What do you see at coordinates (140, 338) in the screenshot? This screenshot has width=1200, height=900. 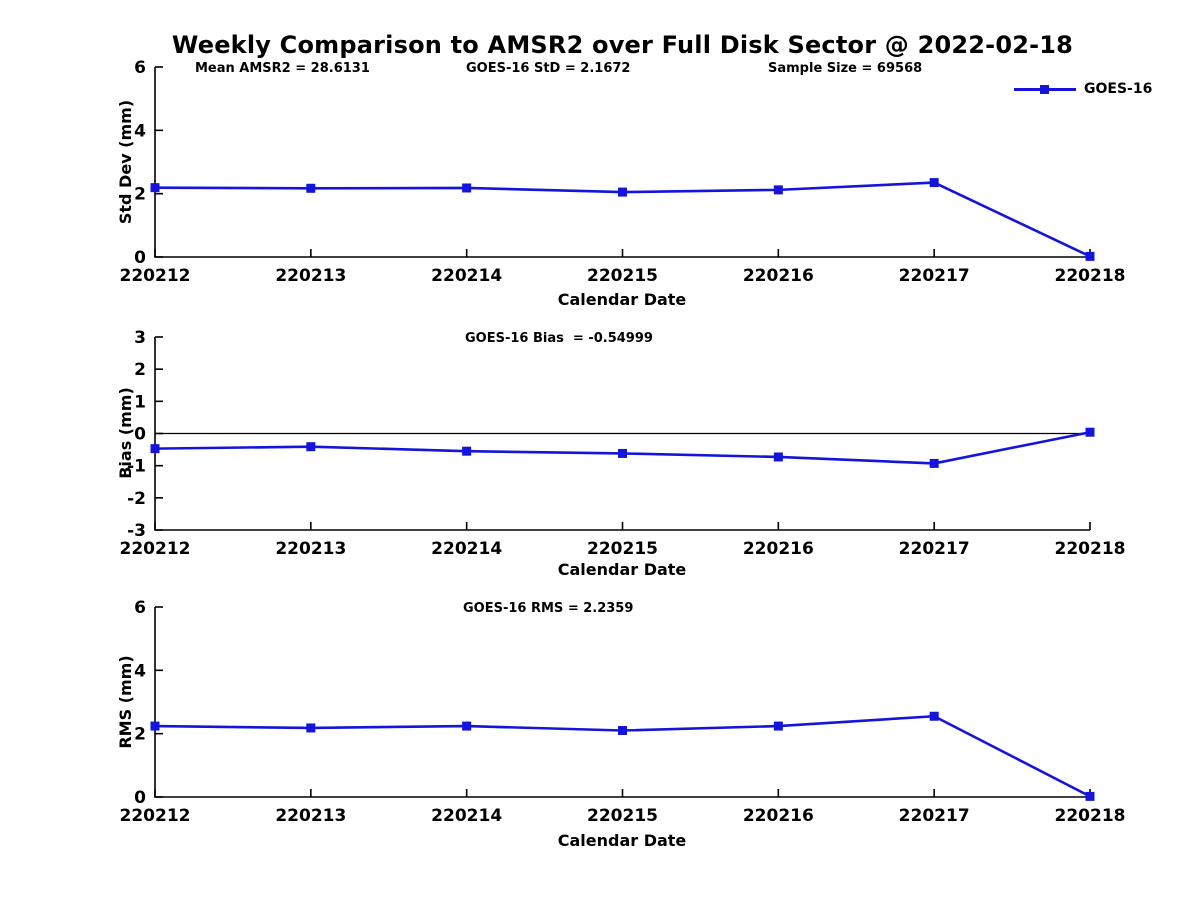 I see `y-tick-label: 3` at bounding box center [140, 338].